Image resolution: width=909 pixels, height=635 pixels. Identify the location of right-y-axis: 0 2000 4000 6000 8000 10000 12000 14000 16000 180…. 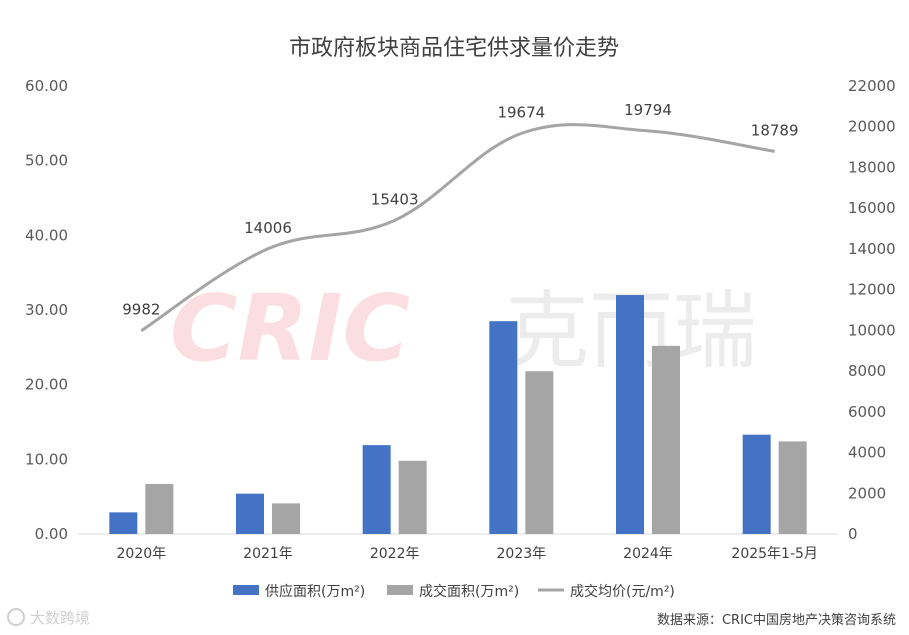
(872, 310).